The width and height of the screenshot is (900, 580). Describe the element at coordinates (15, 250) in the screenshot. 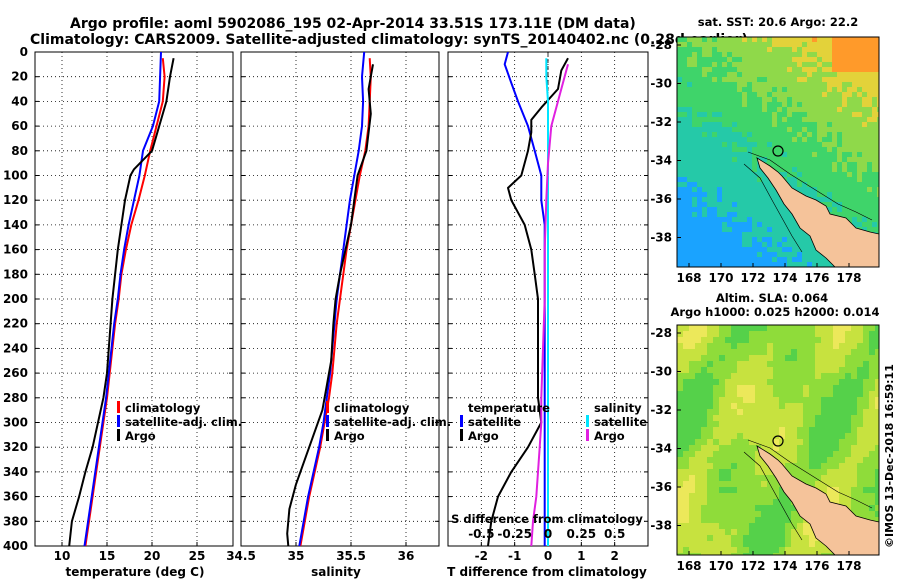

I see `depth-tick-label: 160` at that location.